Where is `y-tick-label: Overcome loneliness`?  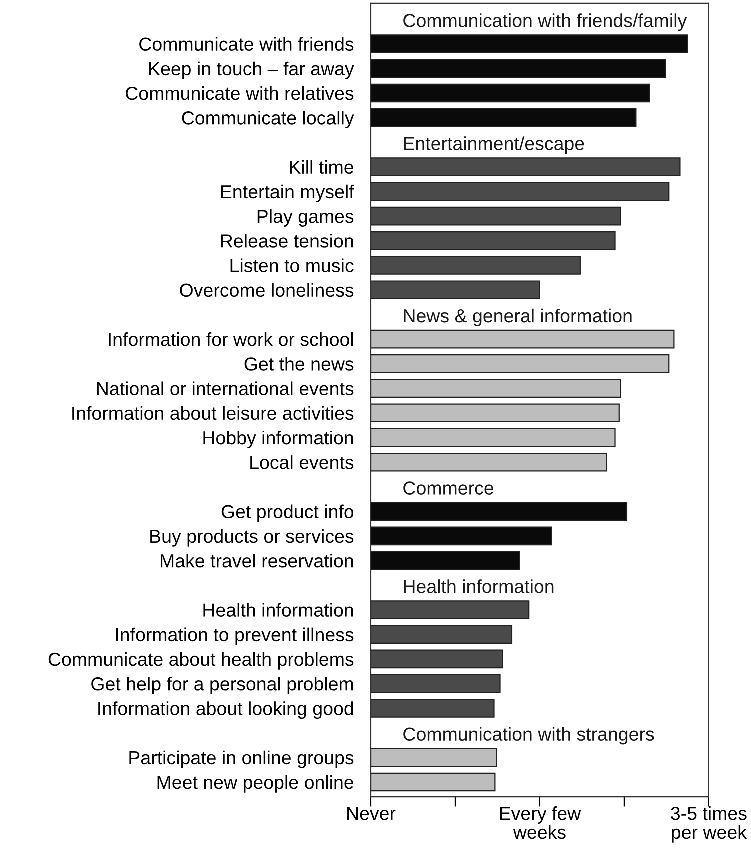
y-tick-label: Overcome loneliness is located at coordinates (267, 290).